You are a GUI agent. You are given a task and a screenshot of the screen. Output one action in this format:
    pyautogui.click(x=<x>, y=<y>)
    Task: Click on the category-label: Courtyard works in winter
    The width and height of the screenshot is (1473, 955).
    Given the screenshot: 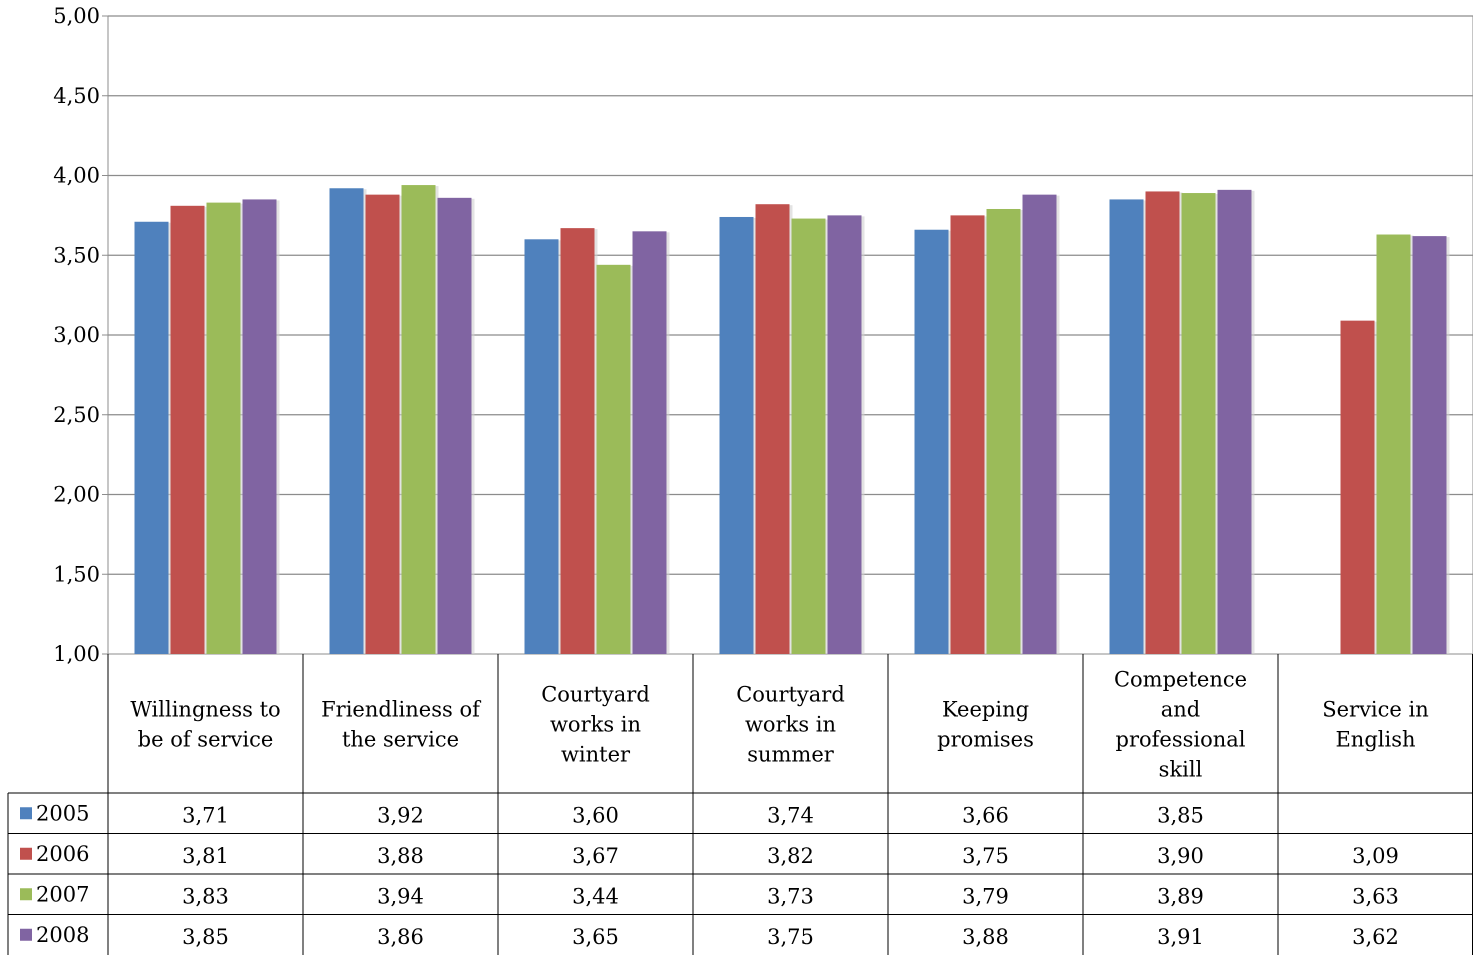 What is the action you would take?
    pyautogui.click(x=595, y=725)
    